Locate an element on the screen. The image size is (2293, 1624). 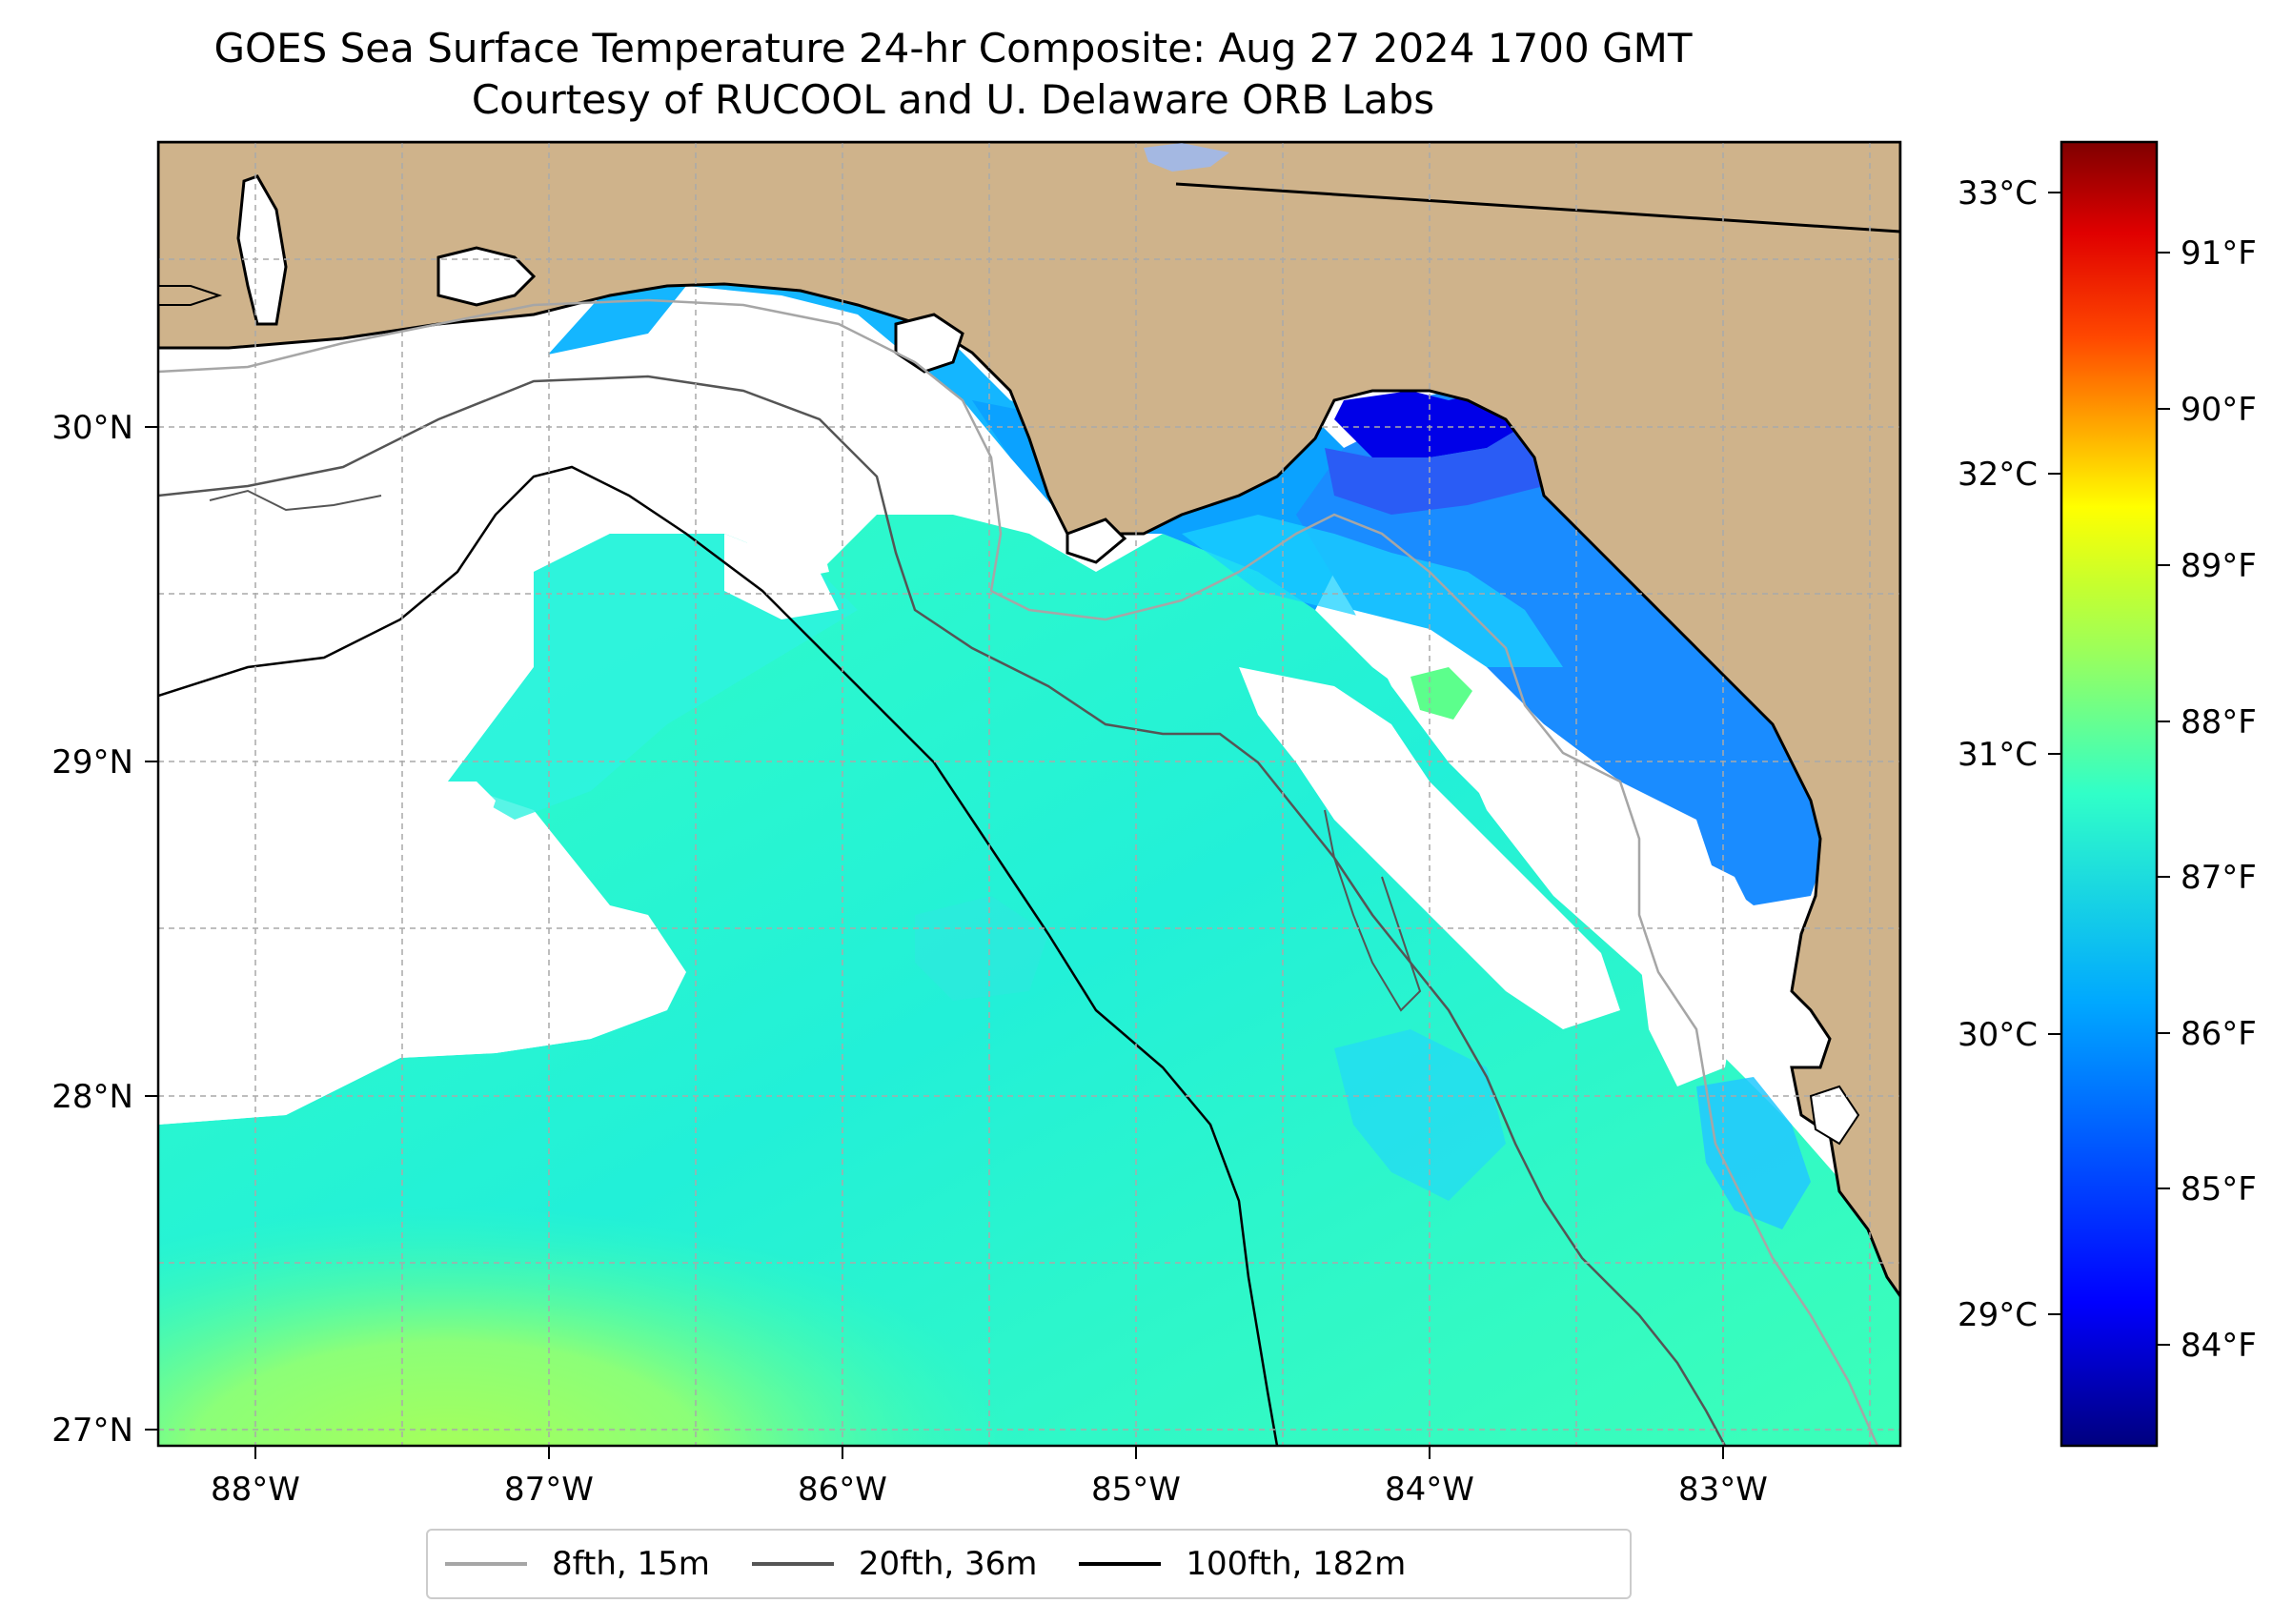
fahrenheit-labels: 91°F 90°F 89°F 88°F 87°F 86°F 85°F 84°F is located at coordinates (2219, 799).